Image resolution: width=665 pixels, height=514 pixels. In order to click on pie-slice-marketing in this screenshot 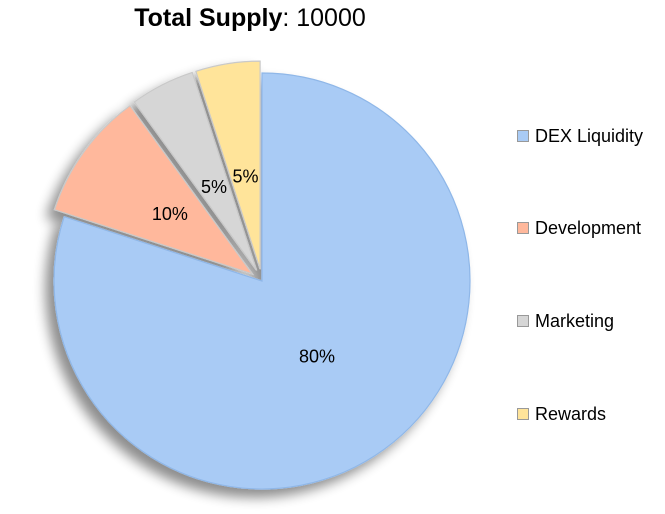, I will do `click(195, 171)`.